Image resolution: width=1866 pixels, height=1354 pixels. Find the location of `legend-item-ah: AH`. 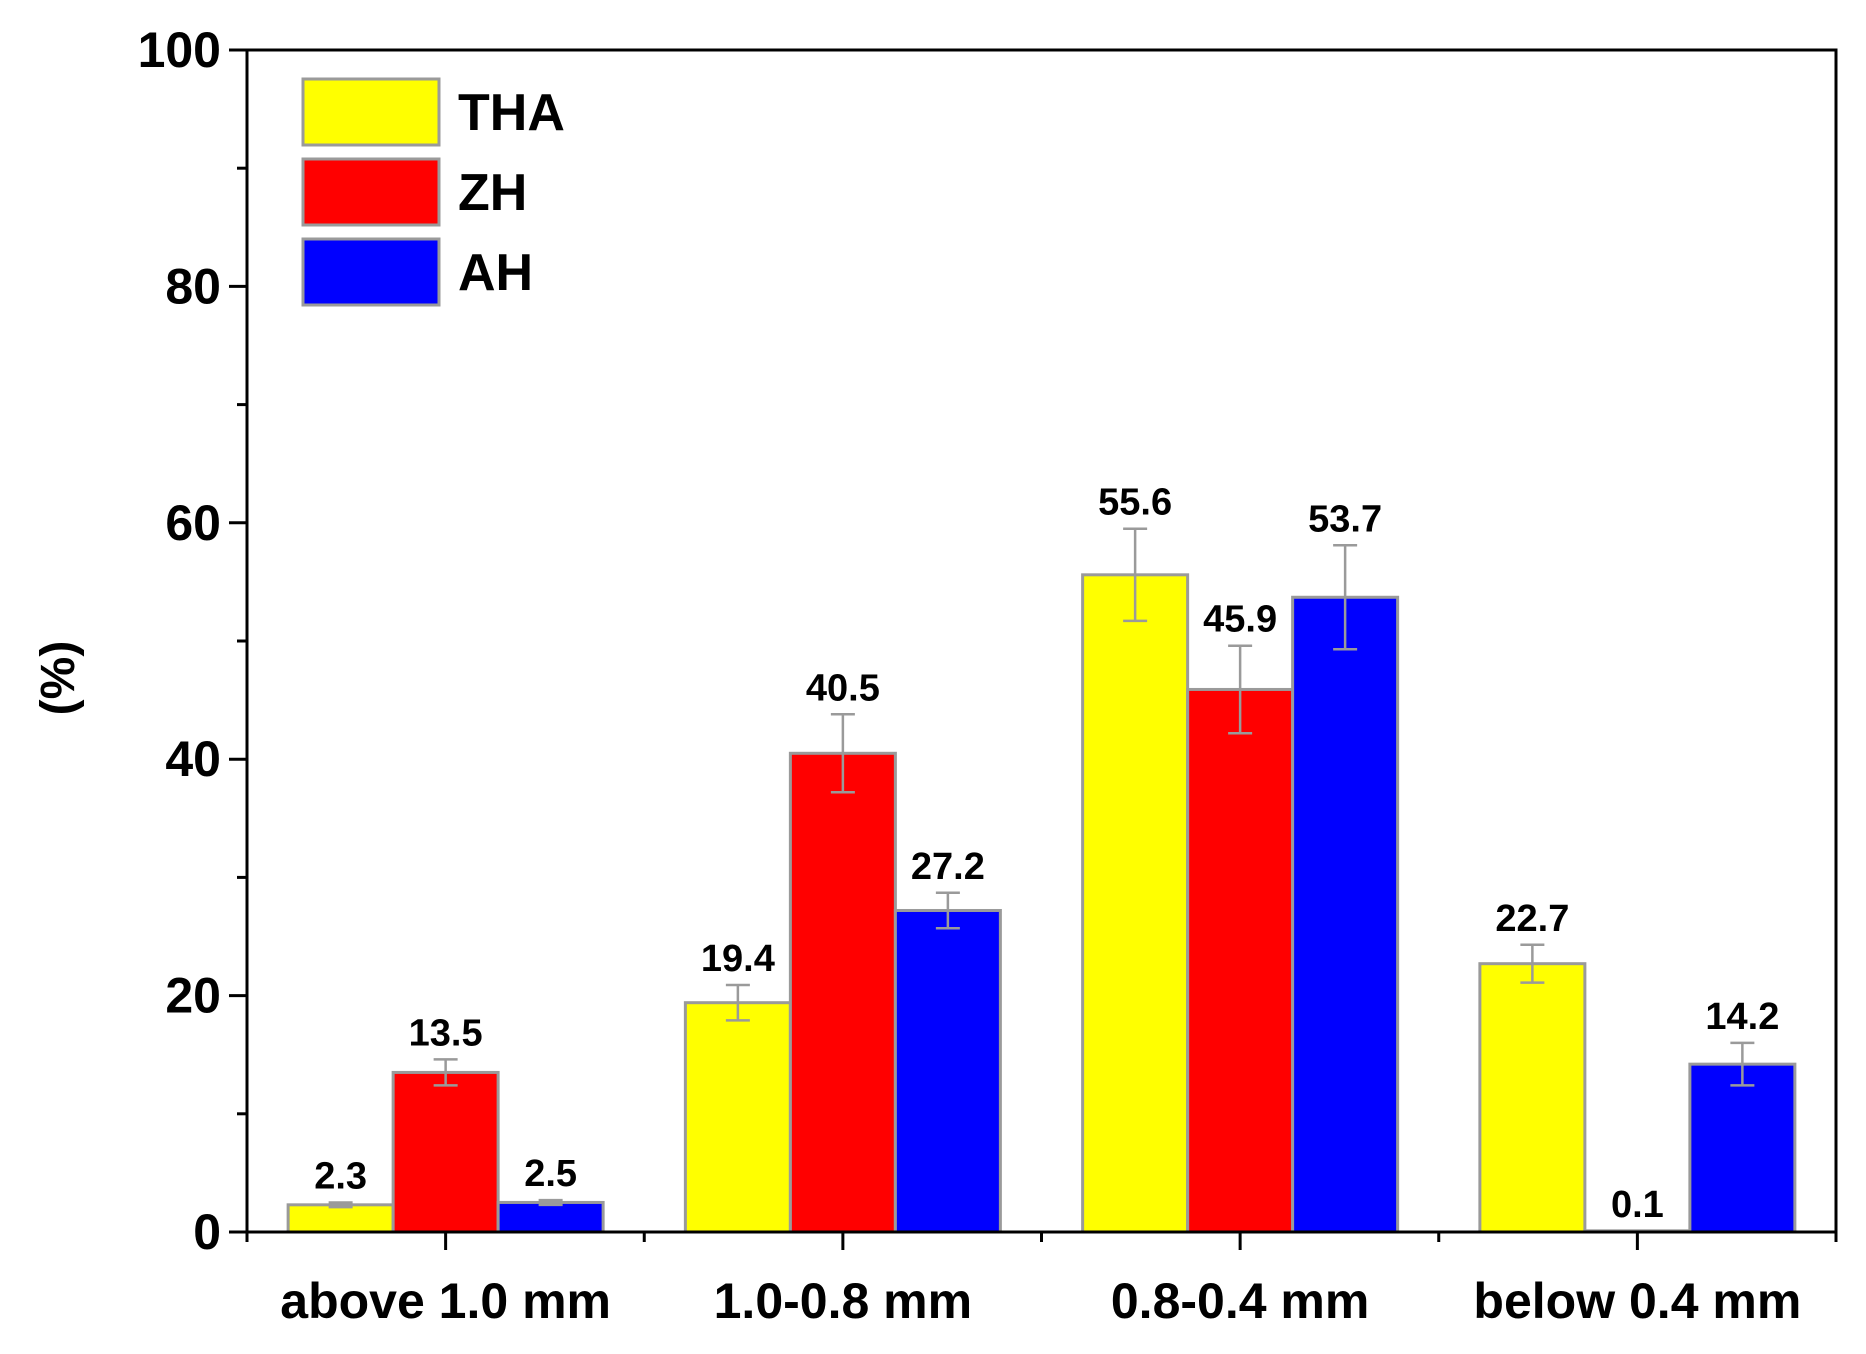

legend-item-ah: AH is located at coordinates (417, 272).